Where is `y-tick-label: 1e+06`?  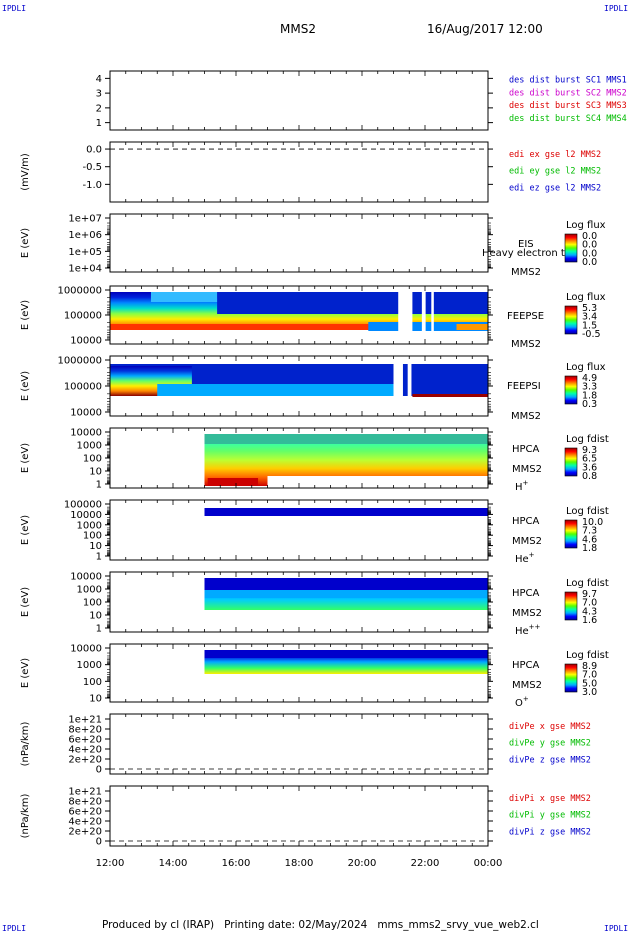
y-tick-label: 1e+06 is located at coordinates (85, 235).